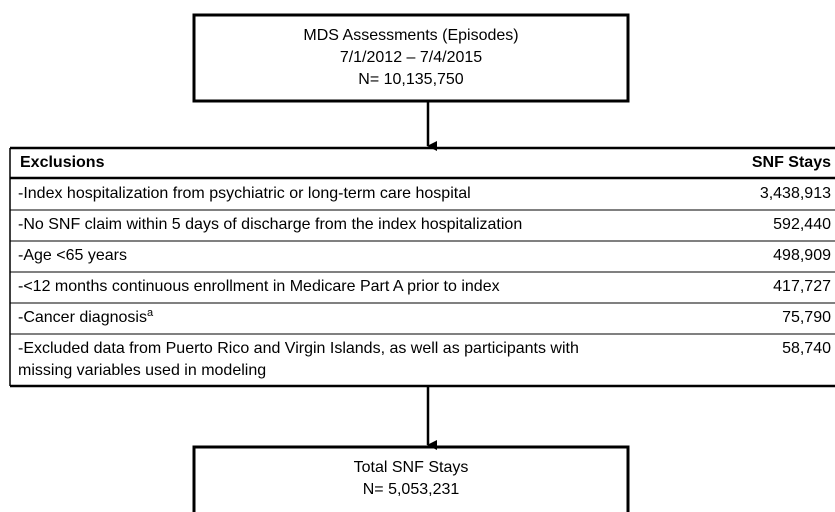 This screenshot has width=835, height=512. Describe the element at coordinates (802, 224) in the screenshot. I see `snf-stays: 592,440` at that location.